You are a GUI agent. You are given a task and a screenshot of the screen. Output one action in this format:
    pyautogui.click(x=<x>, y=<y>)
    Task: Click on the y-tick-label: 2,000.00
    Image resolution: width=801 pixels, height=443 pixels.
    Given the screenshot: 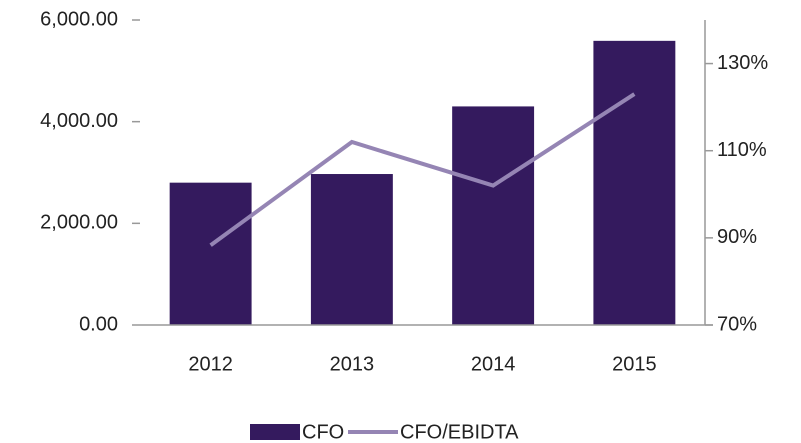 What is the action you would take?
    pyautogui.click(x=79, y=223)
    